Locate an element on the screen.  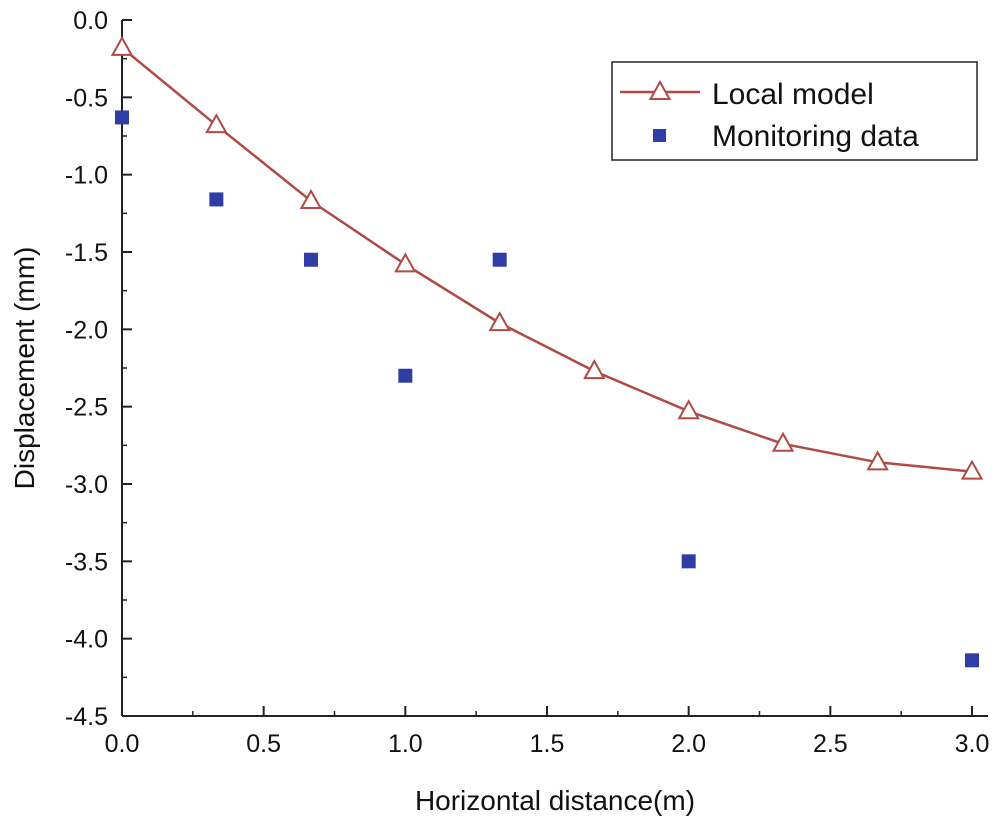
legend-box is located at coordinates (794, 111).